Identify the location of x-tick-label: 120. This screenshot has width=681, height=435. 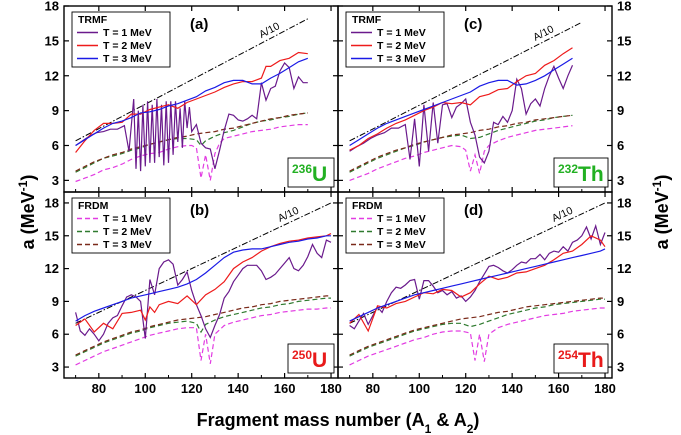
(466, 388).